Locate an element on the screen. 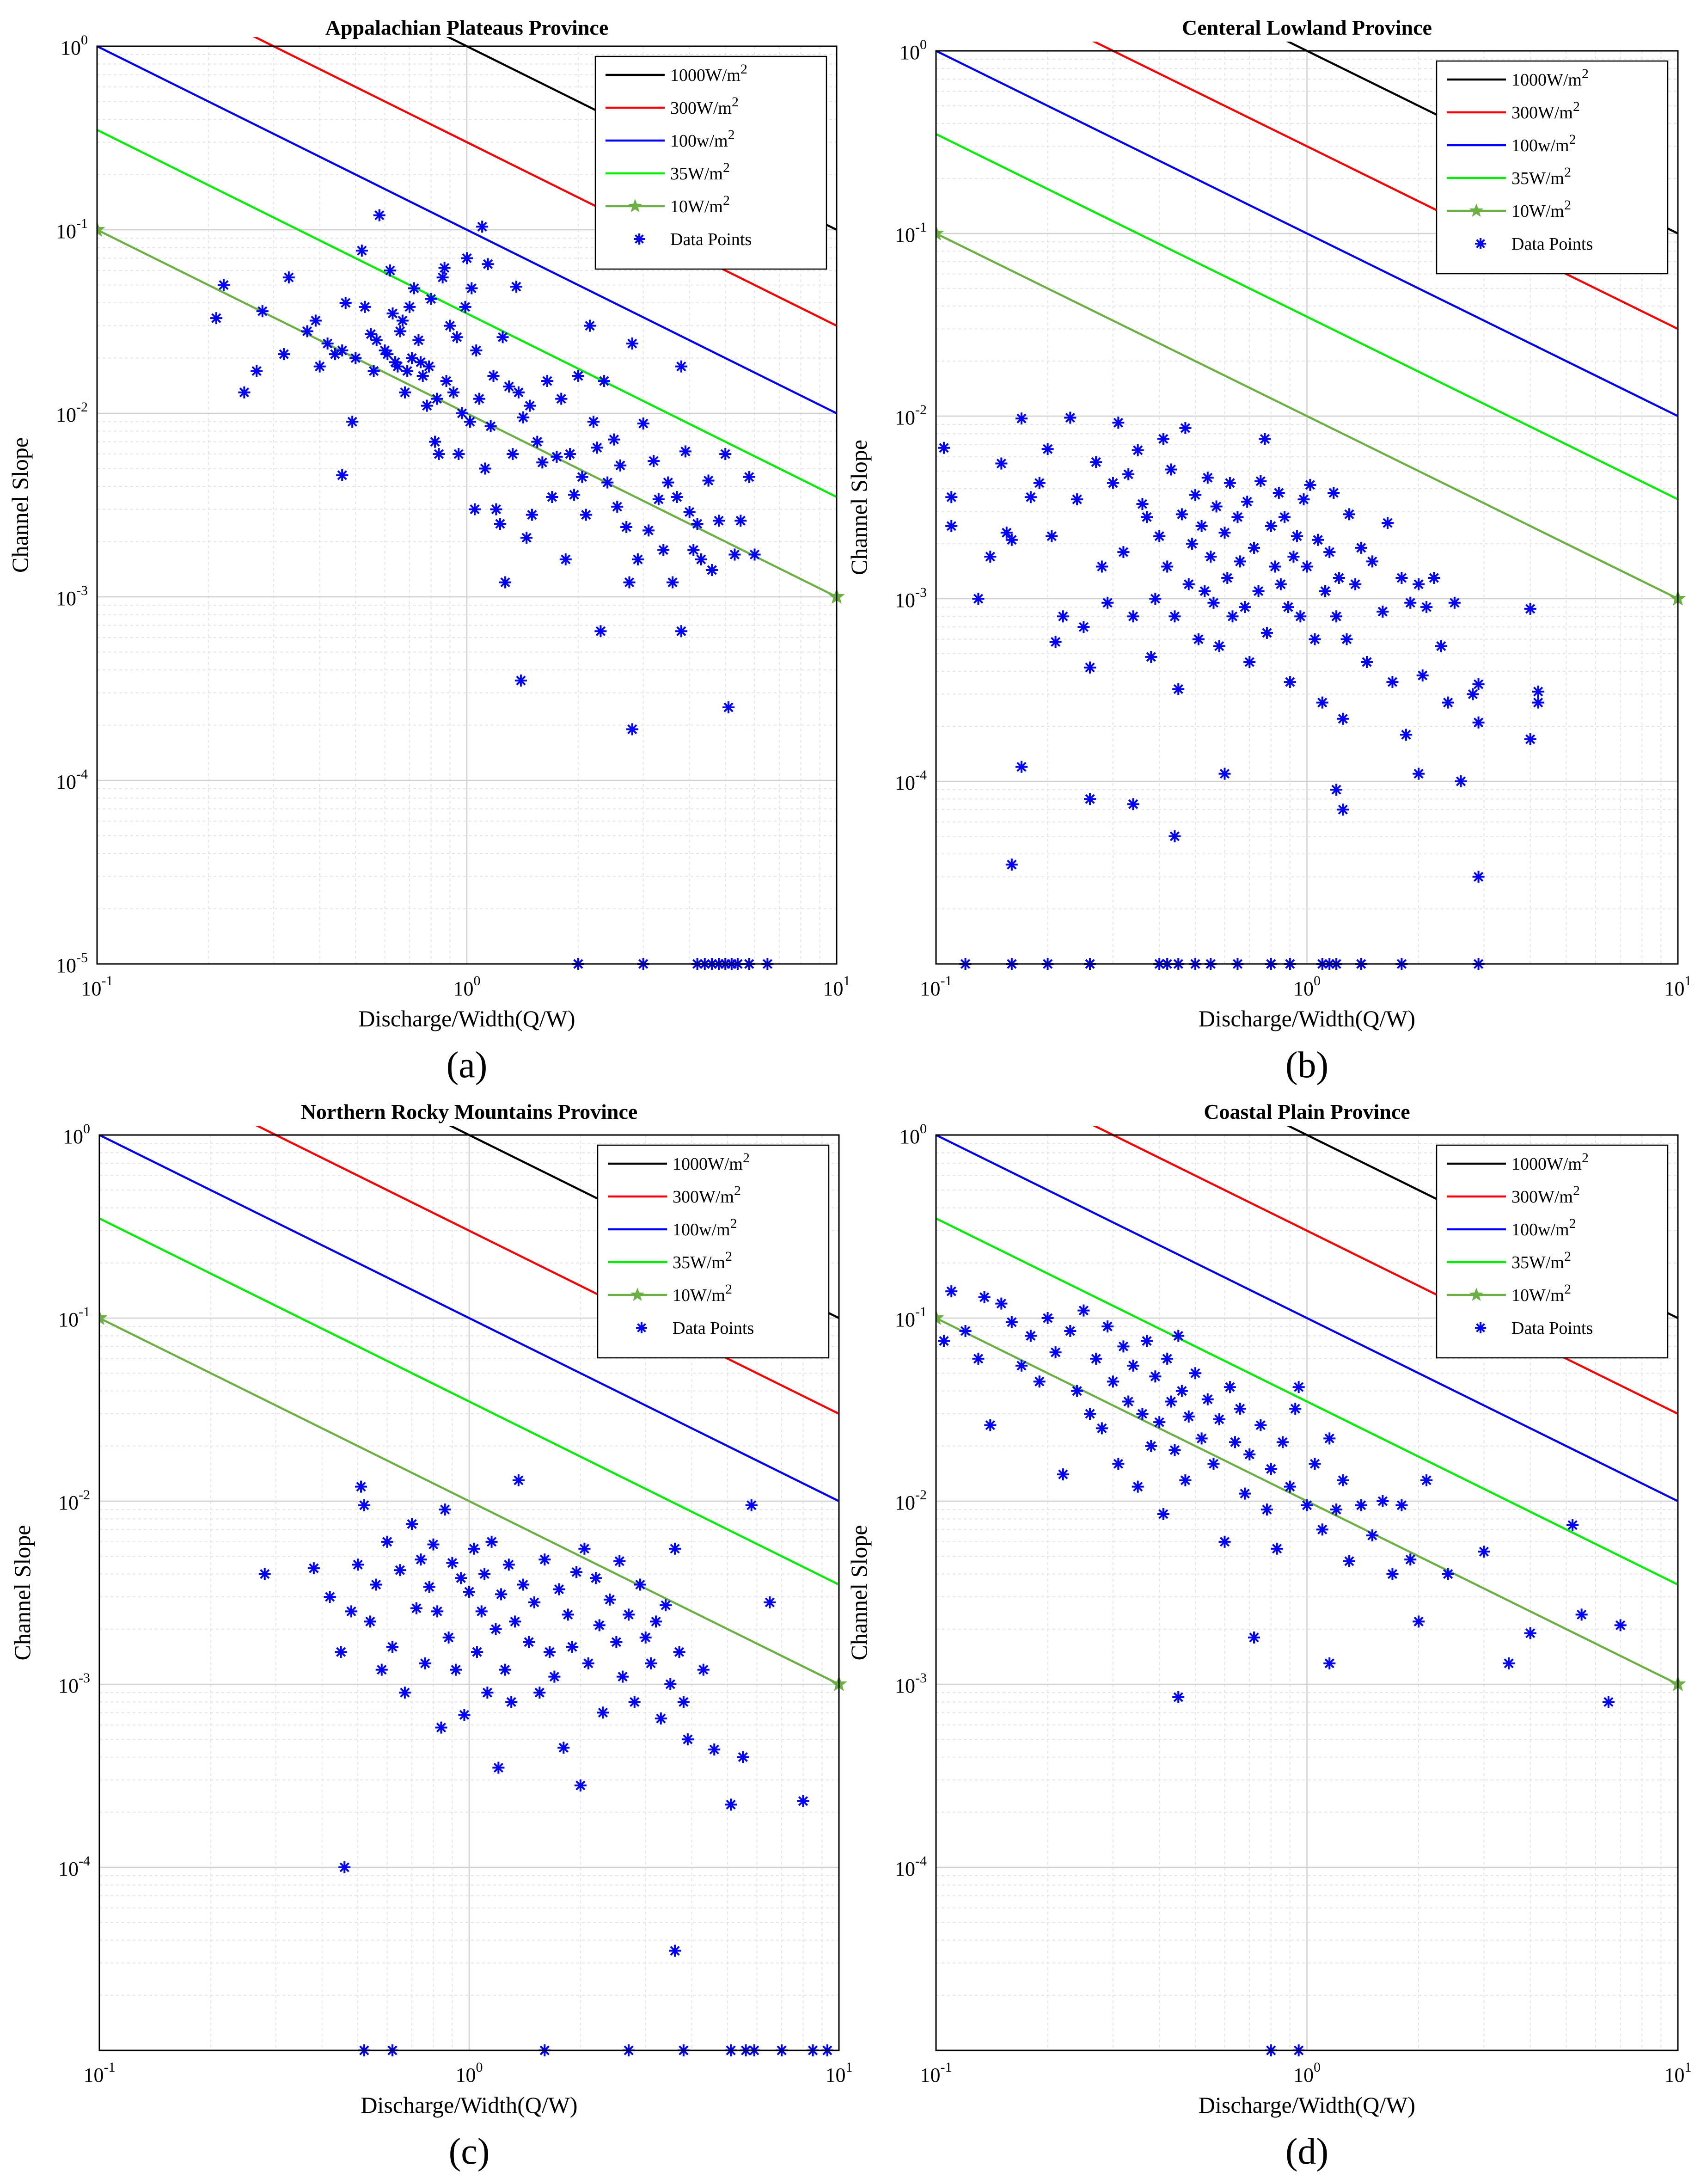  legend-item: Data Points is located at coordinates (693, 239).